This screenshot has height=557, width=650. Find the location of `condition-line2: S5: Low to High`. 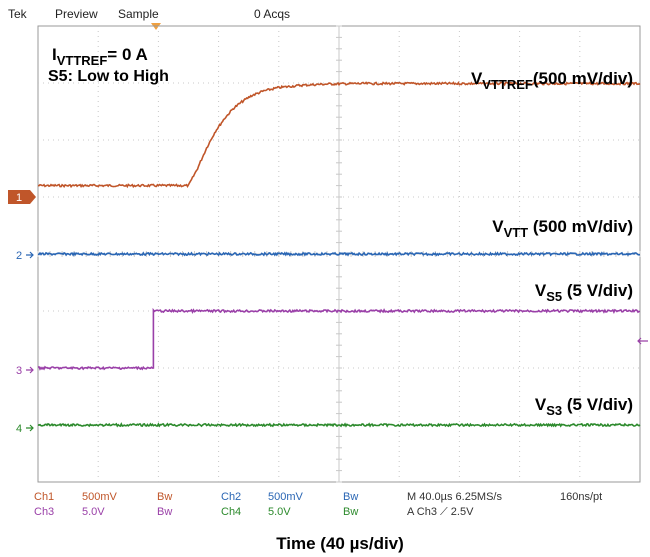

condition-line2: S5: Low to High is located at coordinates (108, 76).